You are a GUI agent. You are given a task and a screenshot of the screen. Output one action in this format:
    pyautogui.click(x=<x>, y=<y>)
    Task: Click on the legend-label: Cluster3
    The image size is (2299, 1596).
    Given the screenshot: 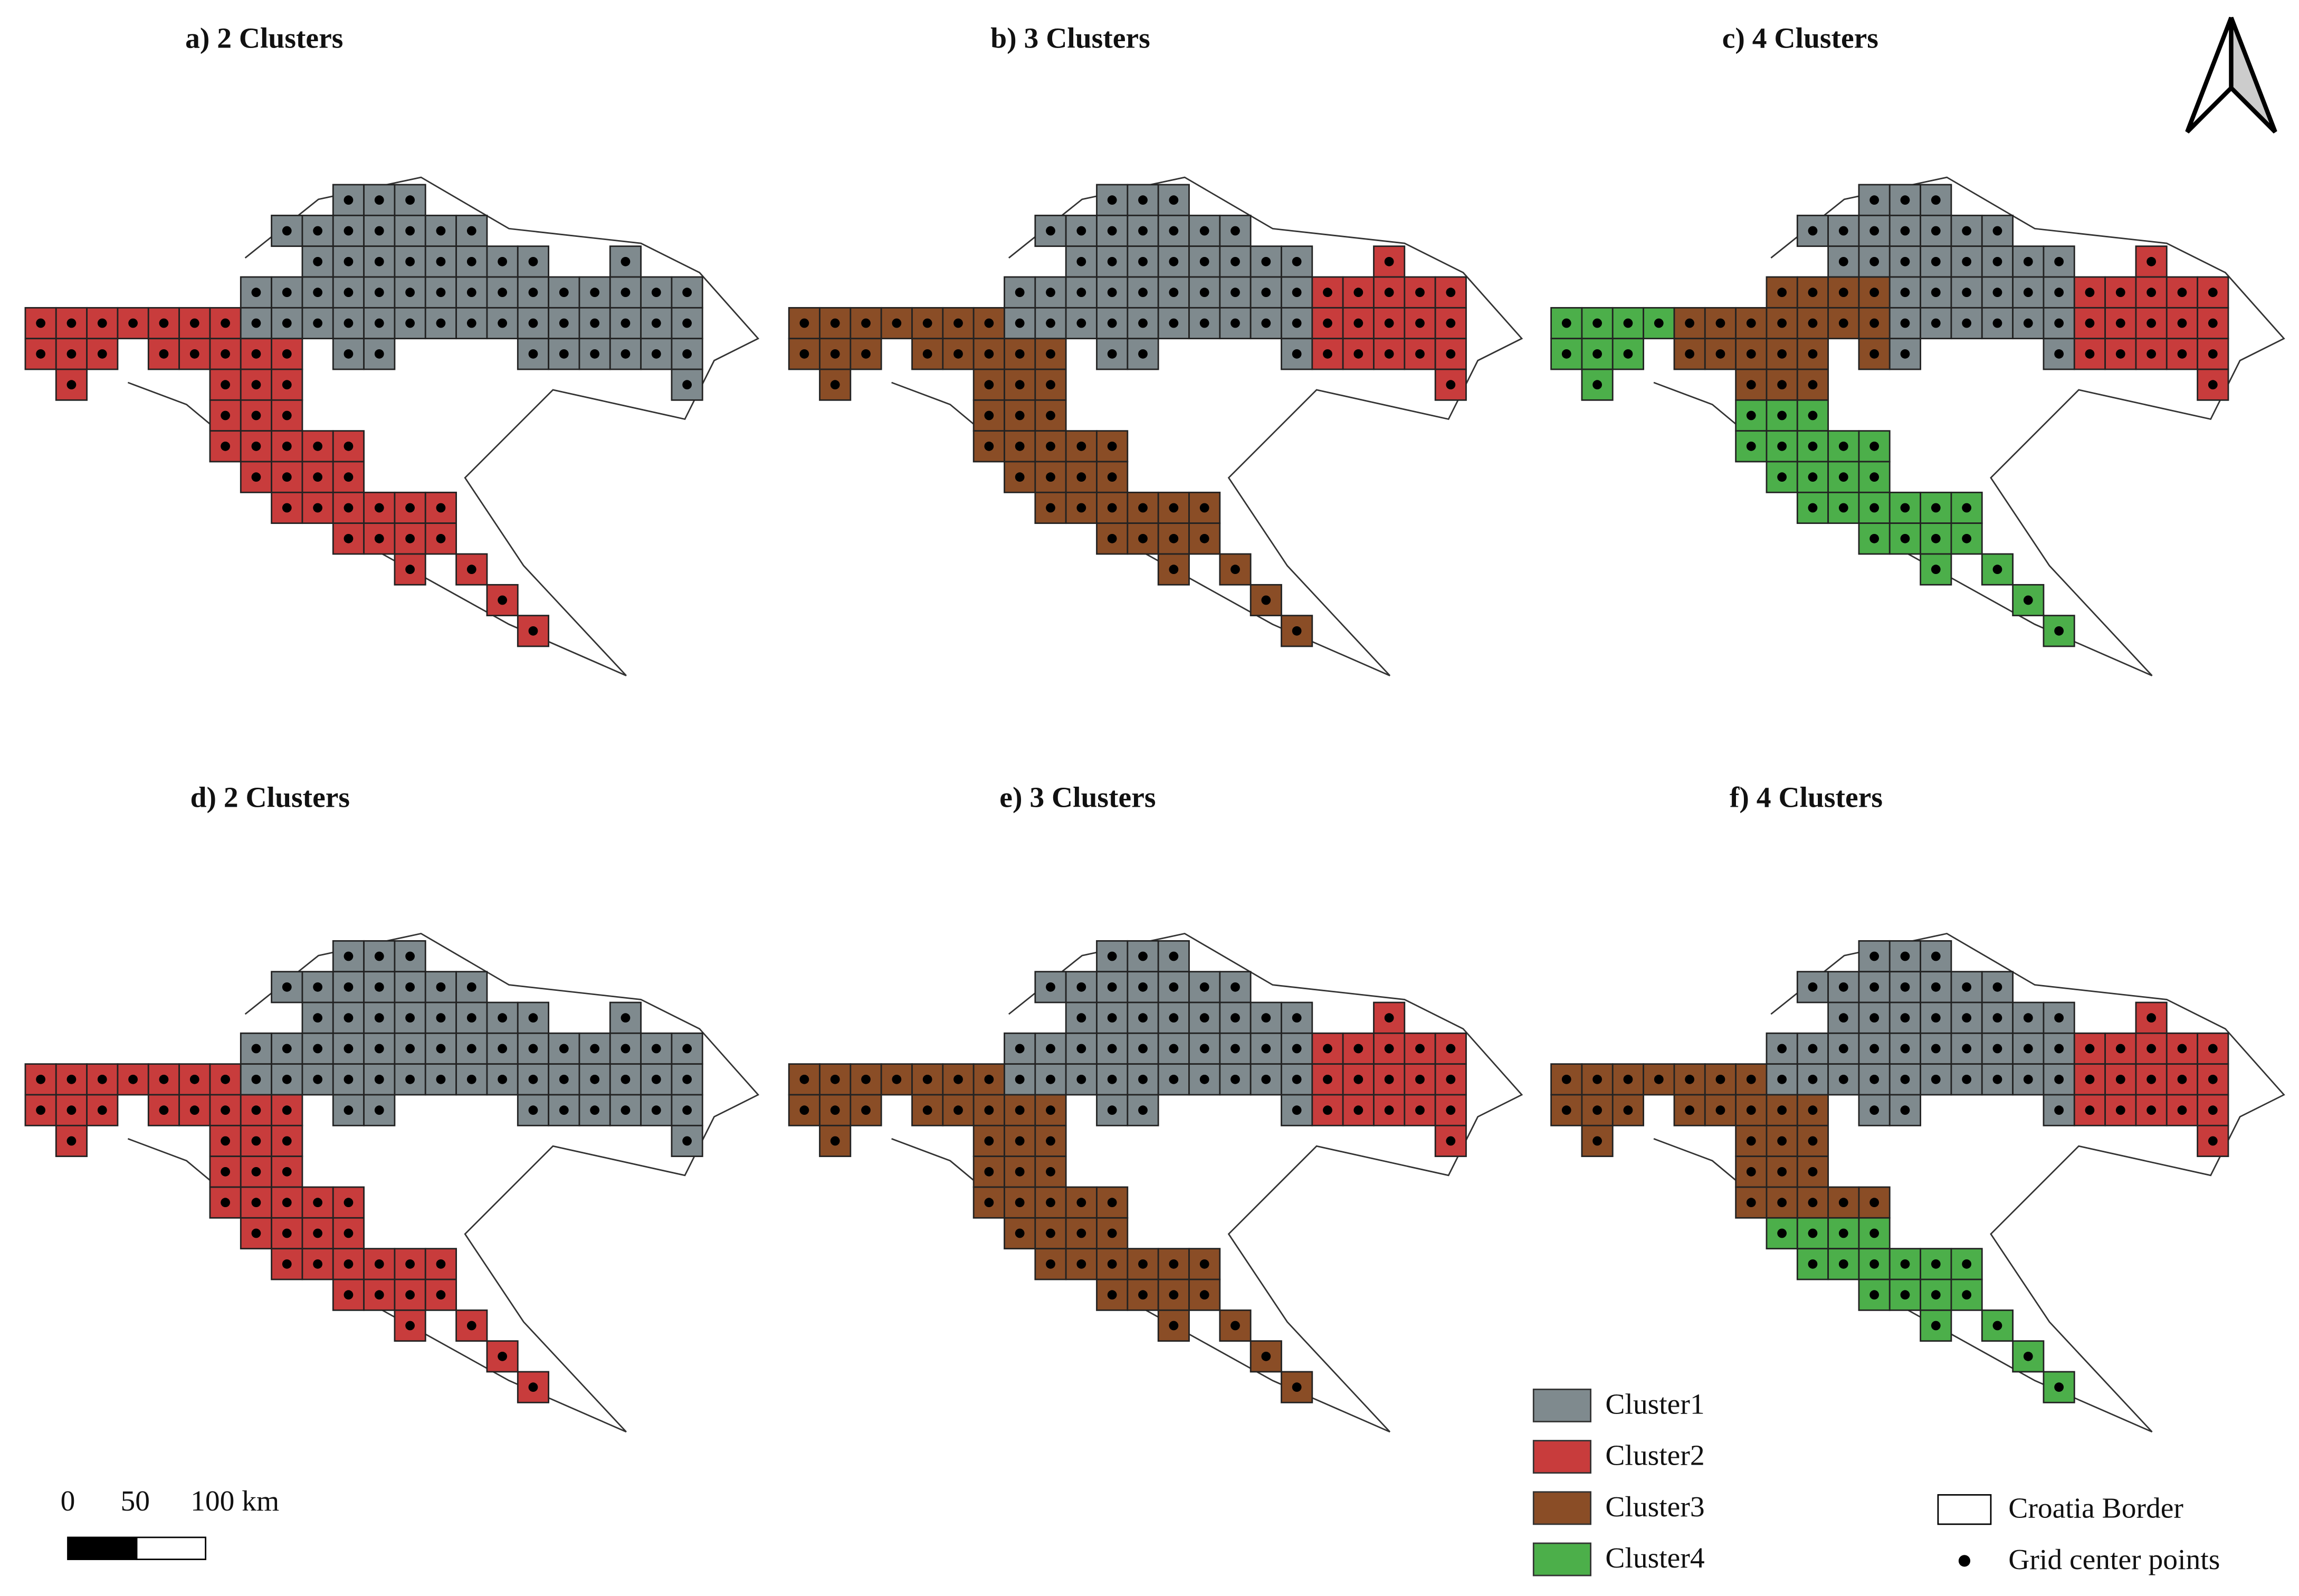 What is the action you would take?
    pyautogui.click(x=1655, y=1506)
    